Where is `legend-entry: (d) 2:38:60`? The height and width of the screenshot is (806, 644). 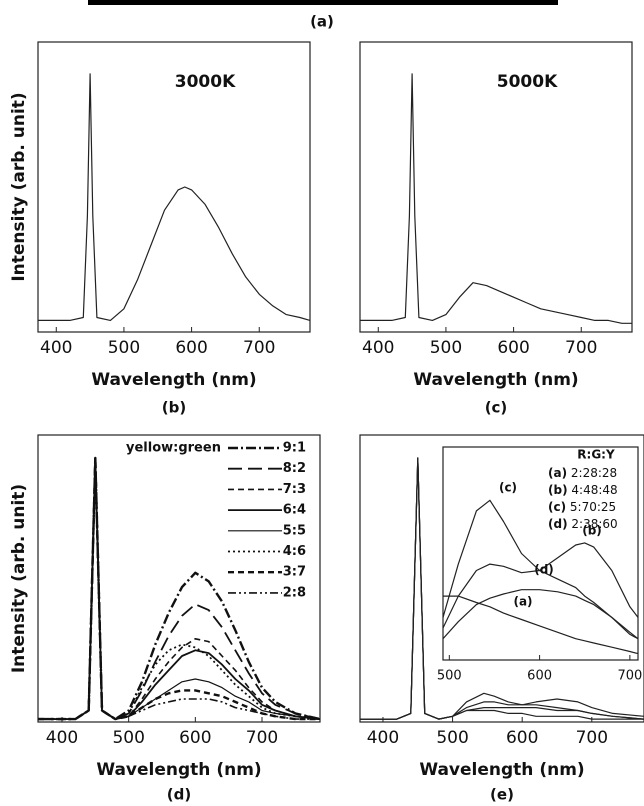 legend-entry: (d) 2:38:60 is located at coordinates (583, 524).